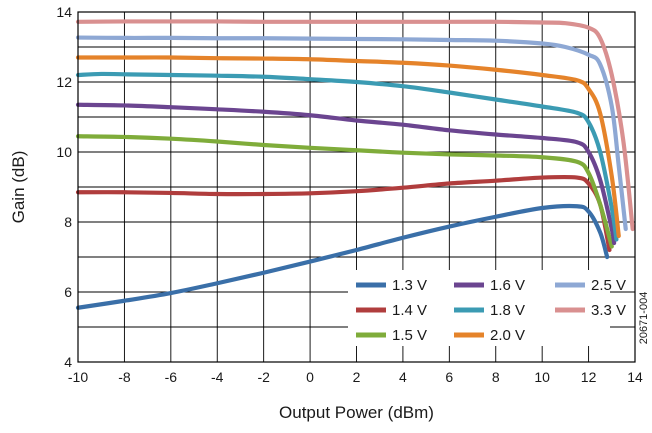 Image resolution: width=652 pixels, height=433 pixels. What do you see at coordinates (608, 285) in the screenshot?
I see `legend-label: 2.5 V` at bounding box center [608, 285].